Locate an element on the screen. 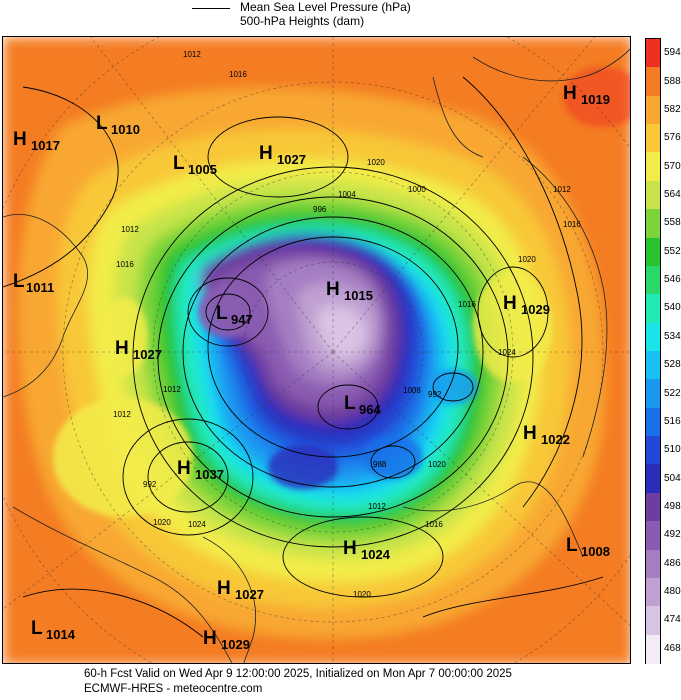  ridge-west is located at coordinates (123, 457).